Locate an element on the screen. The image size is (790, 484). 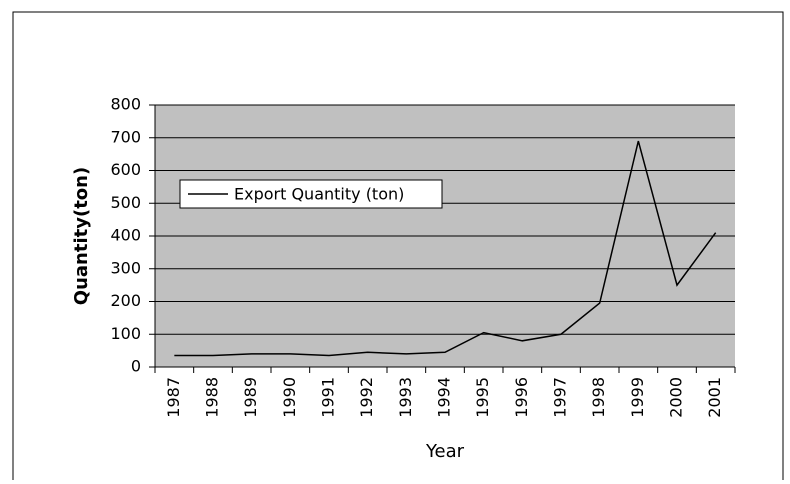
x-tick-label: 1992 is located at coordinates (366, 397).